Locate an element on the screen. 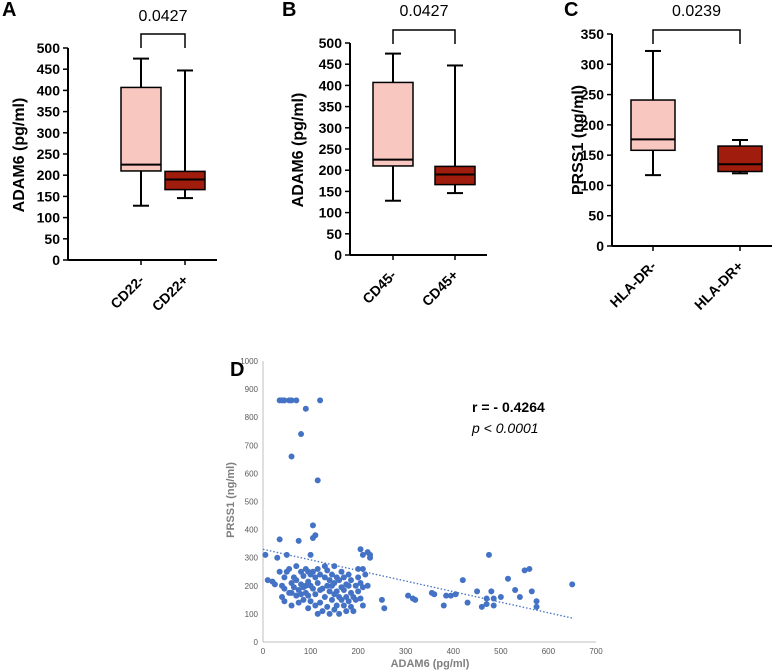 The image size is (778, 672). scatter-x-tick-label: 400 is located at coordinates (454, 651).